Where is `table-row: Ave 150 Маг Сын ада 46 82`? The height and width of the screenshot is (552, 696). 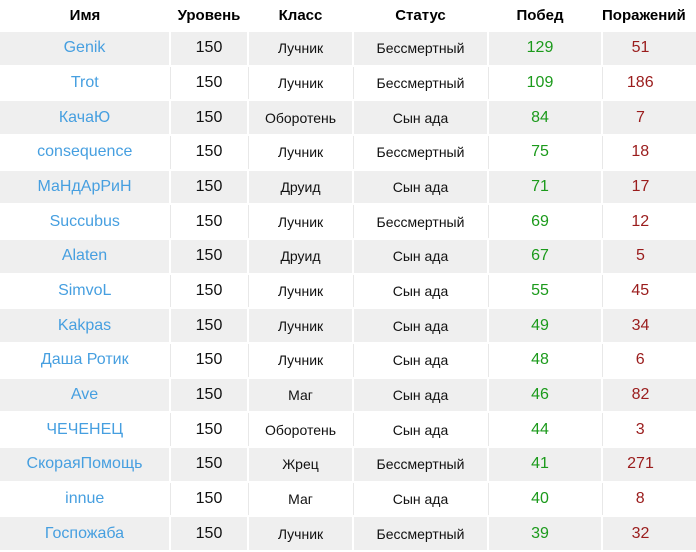
table-row: Ave 150 Маг Сын ада 46 82 is located at coordinates (348, 395).